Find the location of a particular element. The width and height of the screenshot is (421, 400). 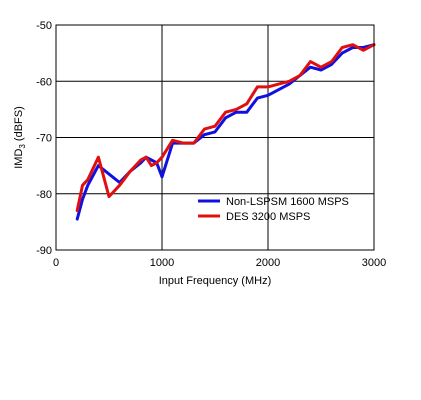

x-tick-label: 3000 is located at coordinates (374, 263).